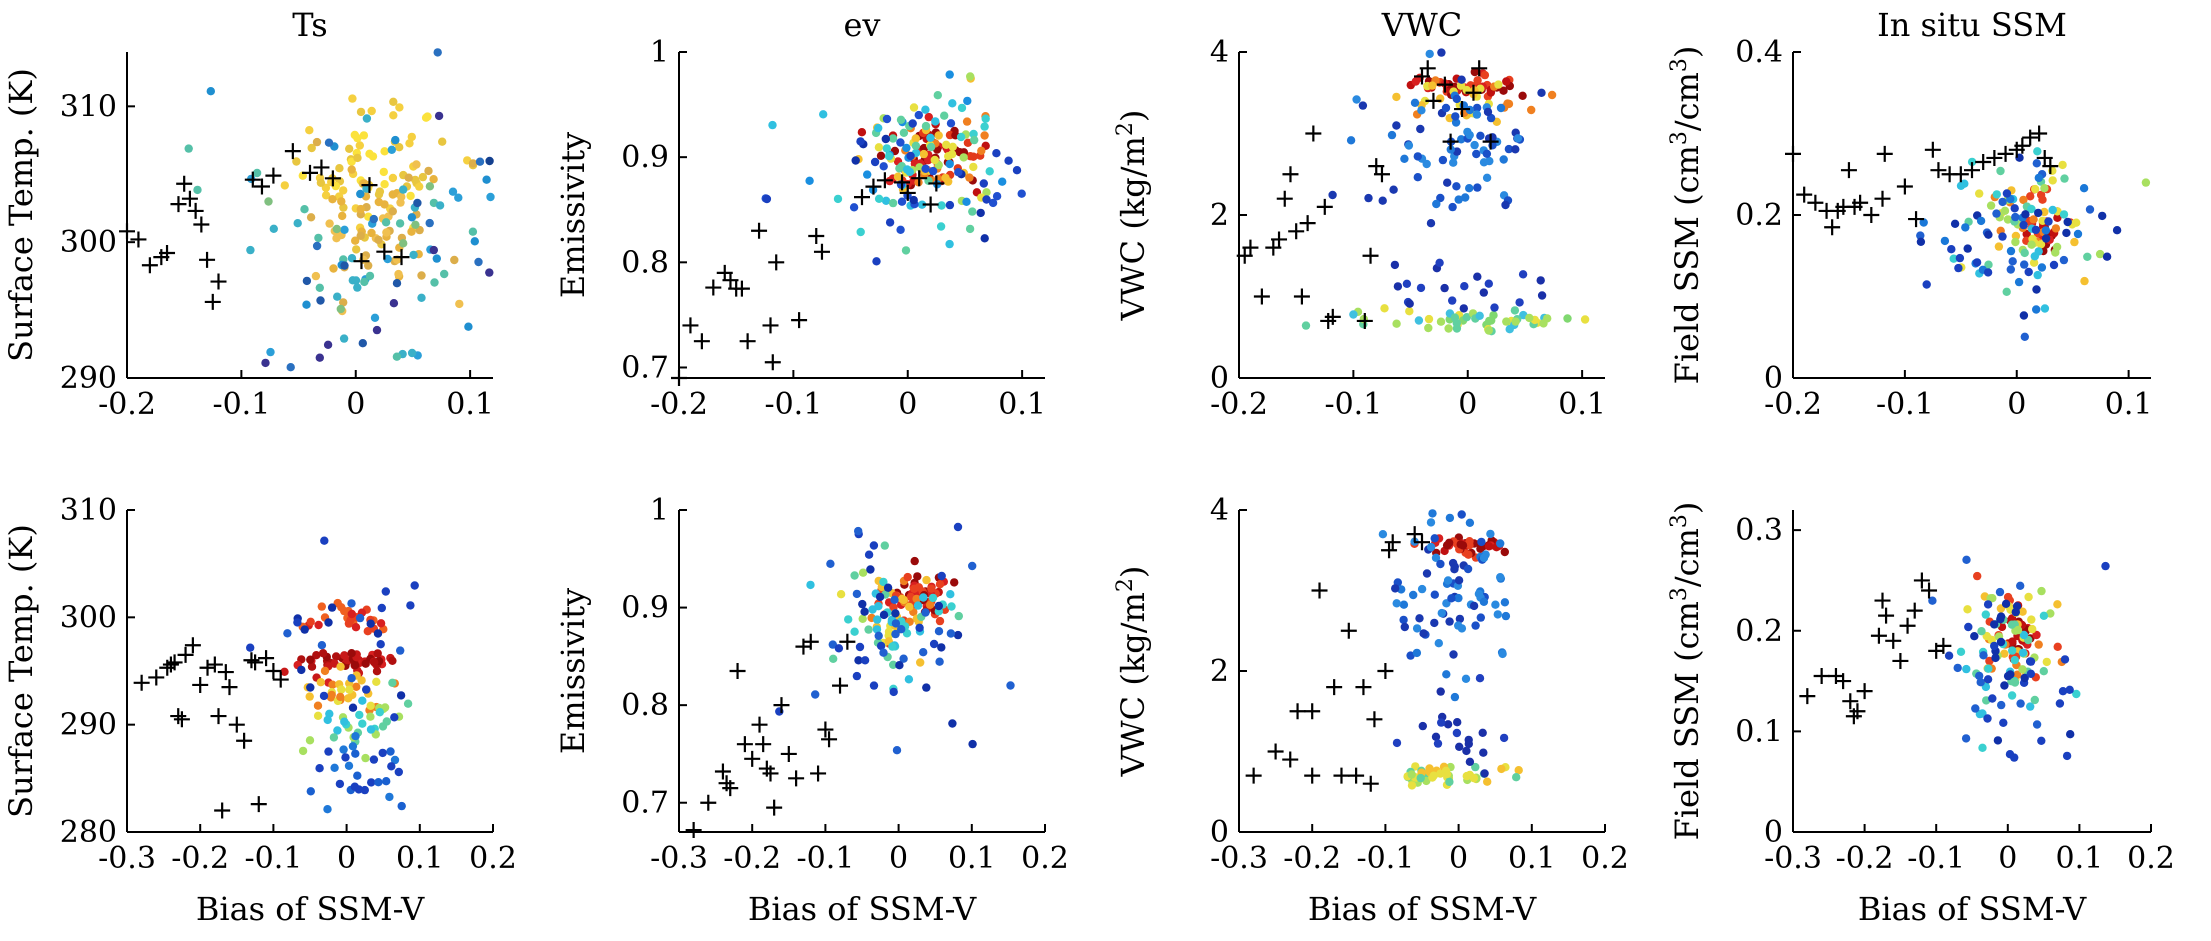 The height and width of the screenshot is (941, 2211). Describe the element at coordinates (1687, 215) in the screenshot. I see `y-axis-label: Field SSM (cm3/cm3)` at that location.